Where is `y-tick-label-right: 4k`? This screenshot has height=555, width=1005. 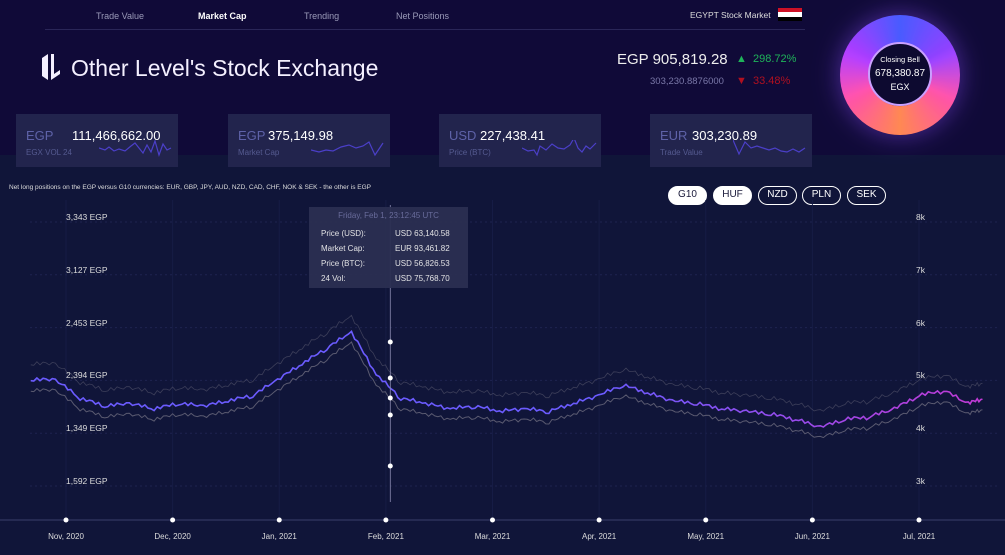 y-tick-label-right: 4k is located at coordinates (920, 428).